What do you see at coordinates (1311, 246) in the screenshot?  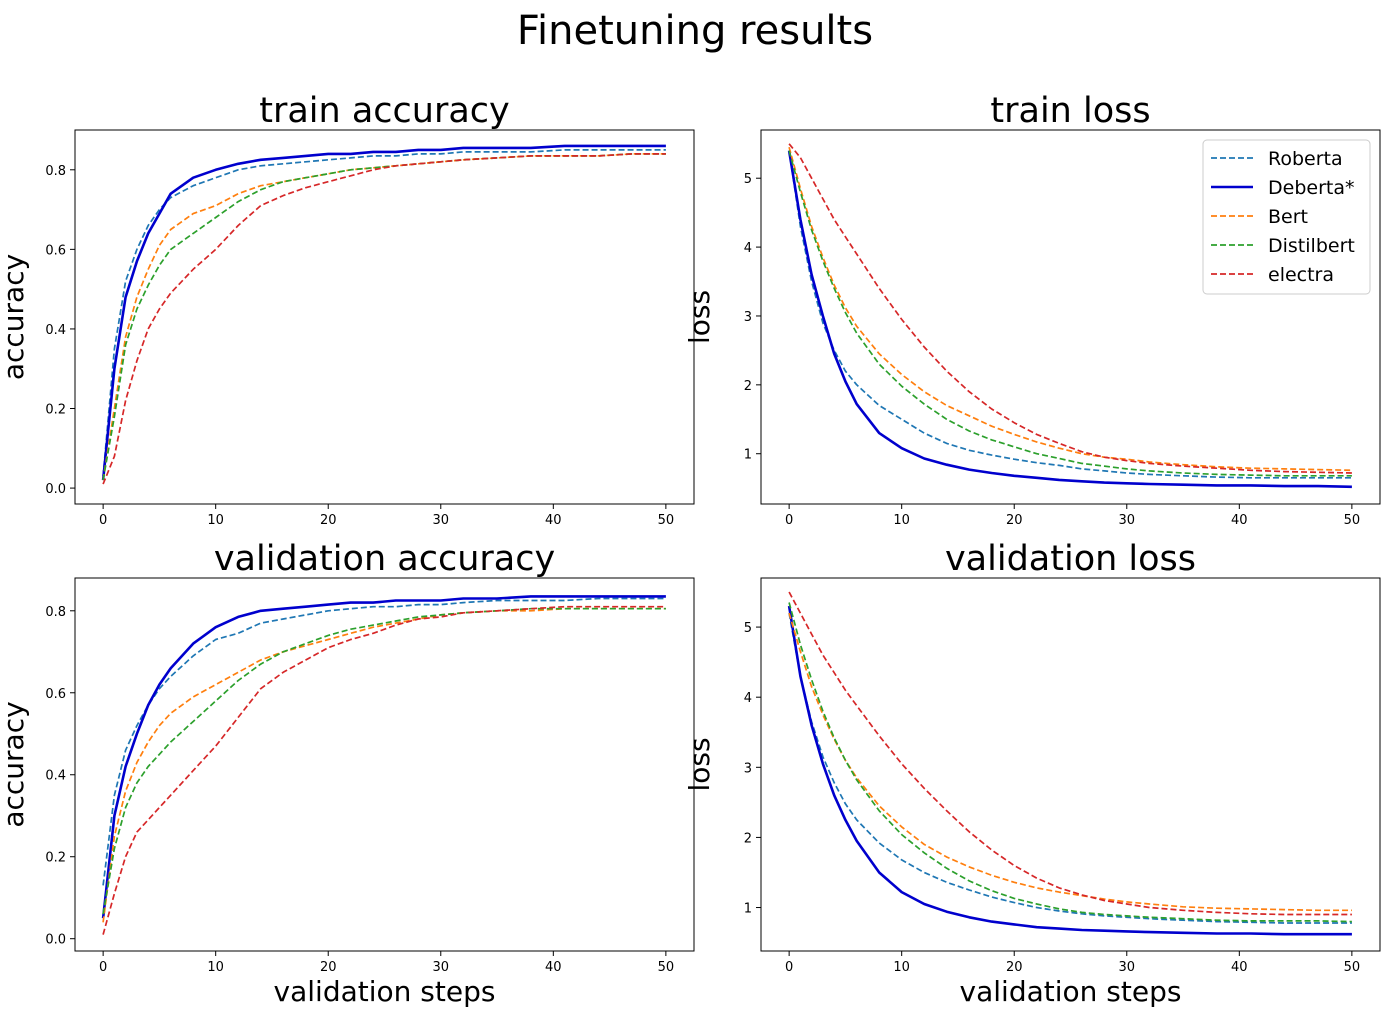 I see `legend-label-distilbert: Distilbert` at bounding box center [1311, 246].